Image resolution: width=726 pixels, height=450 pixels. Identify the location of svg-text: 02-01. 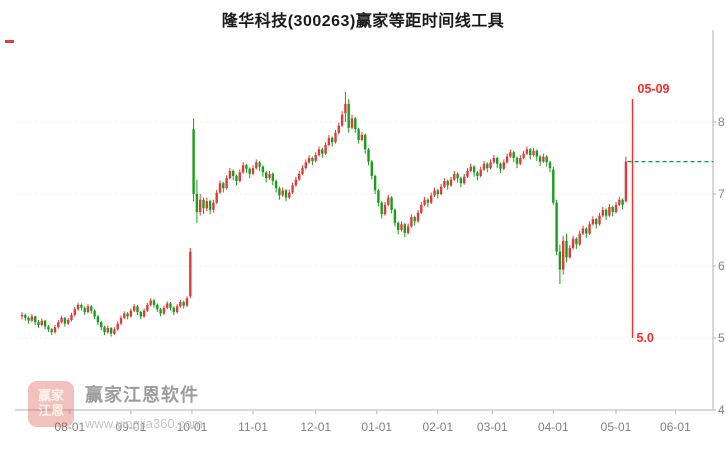
(437, 427).